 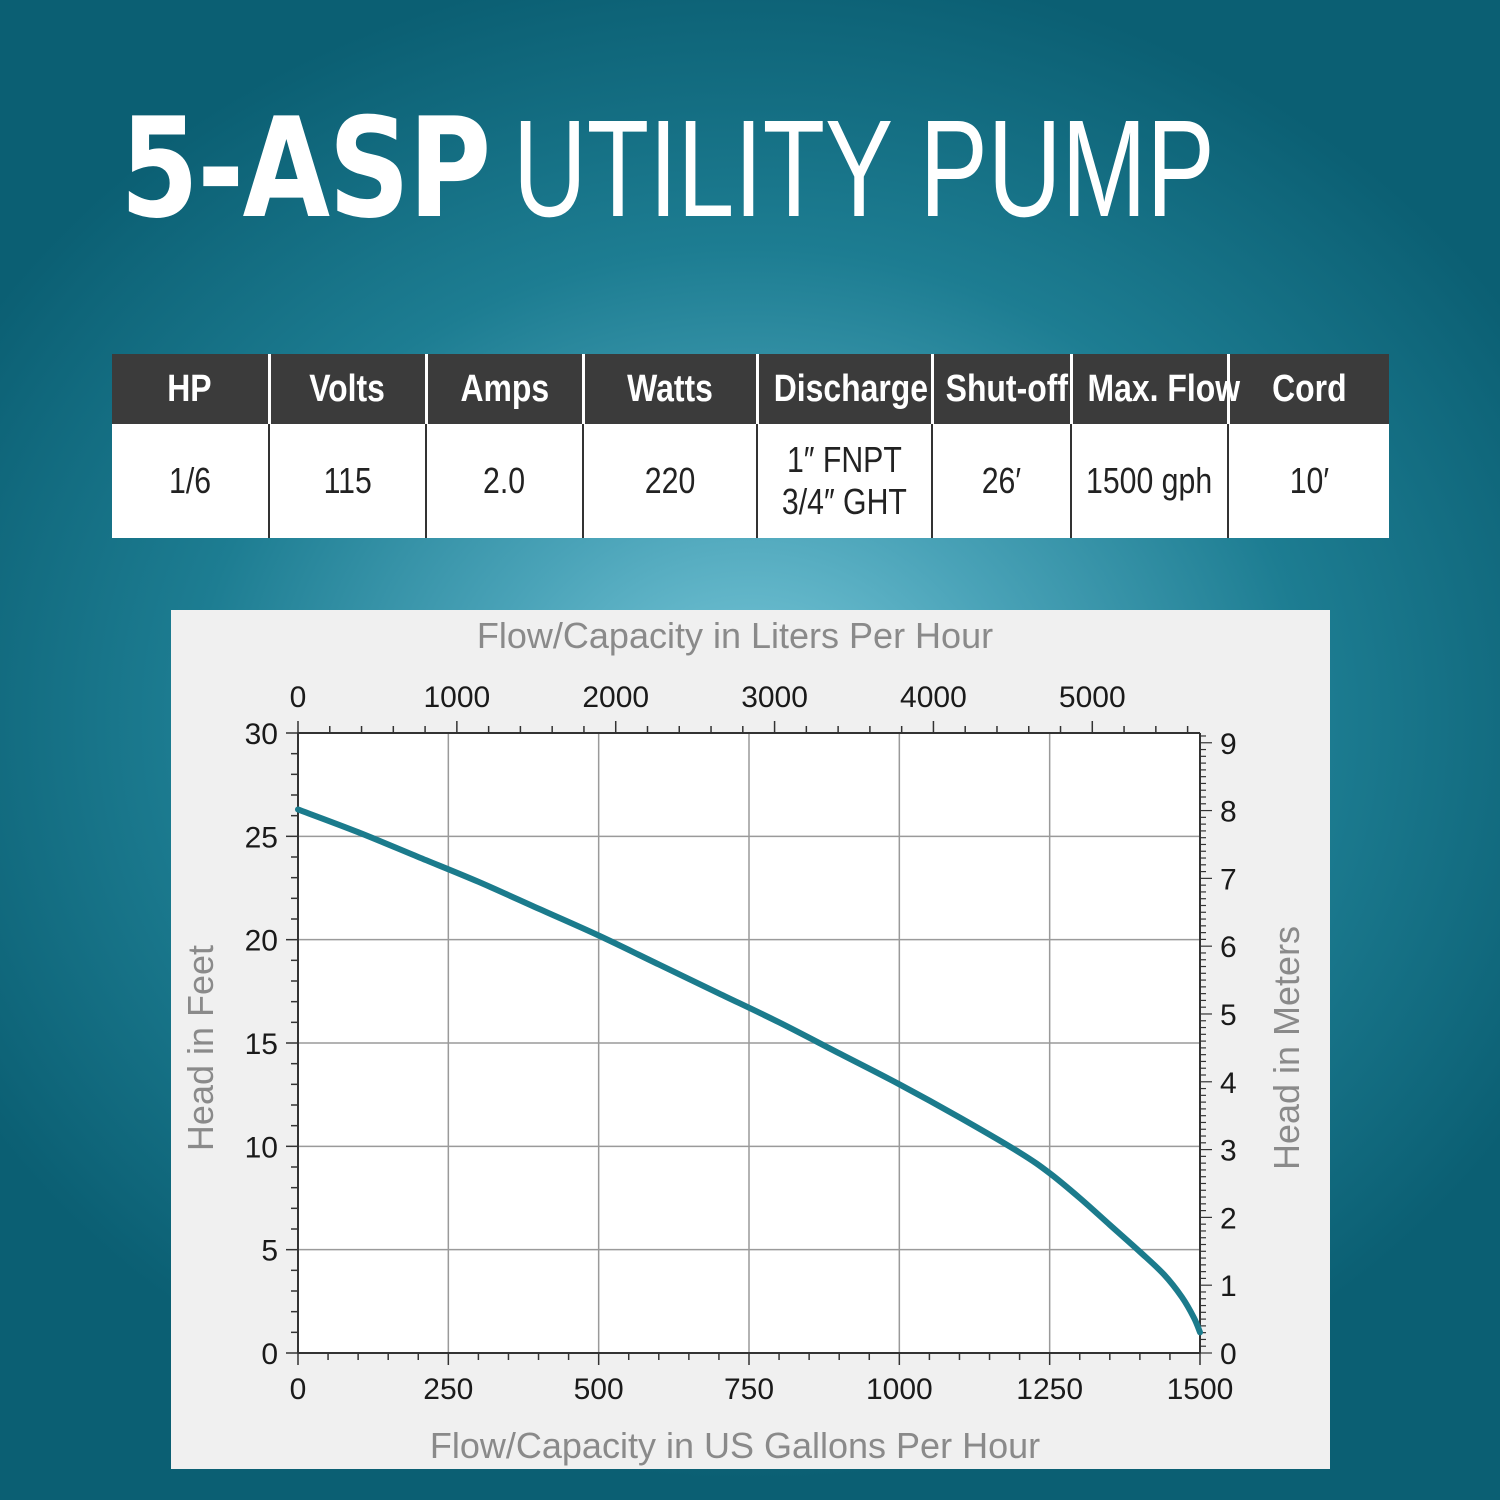 I want to click on spec-value-shutoff: 26′, so click(x=1001, y=481).